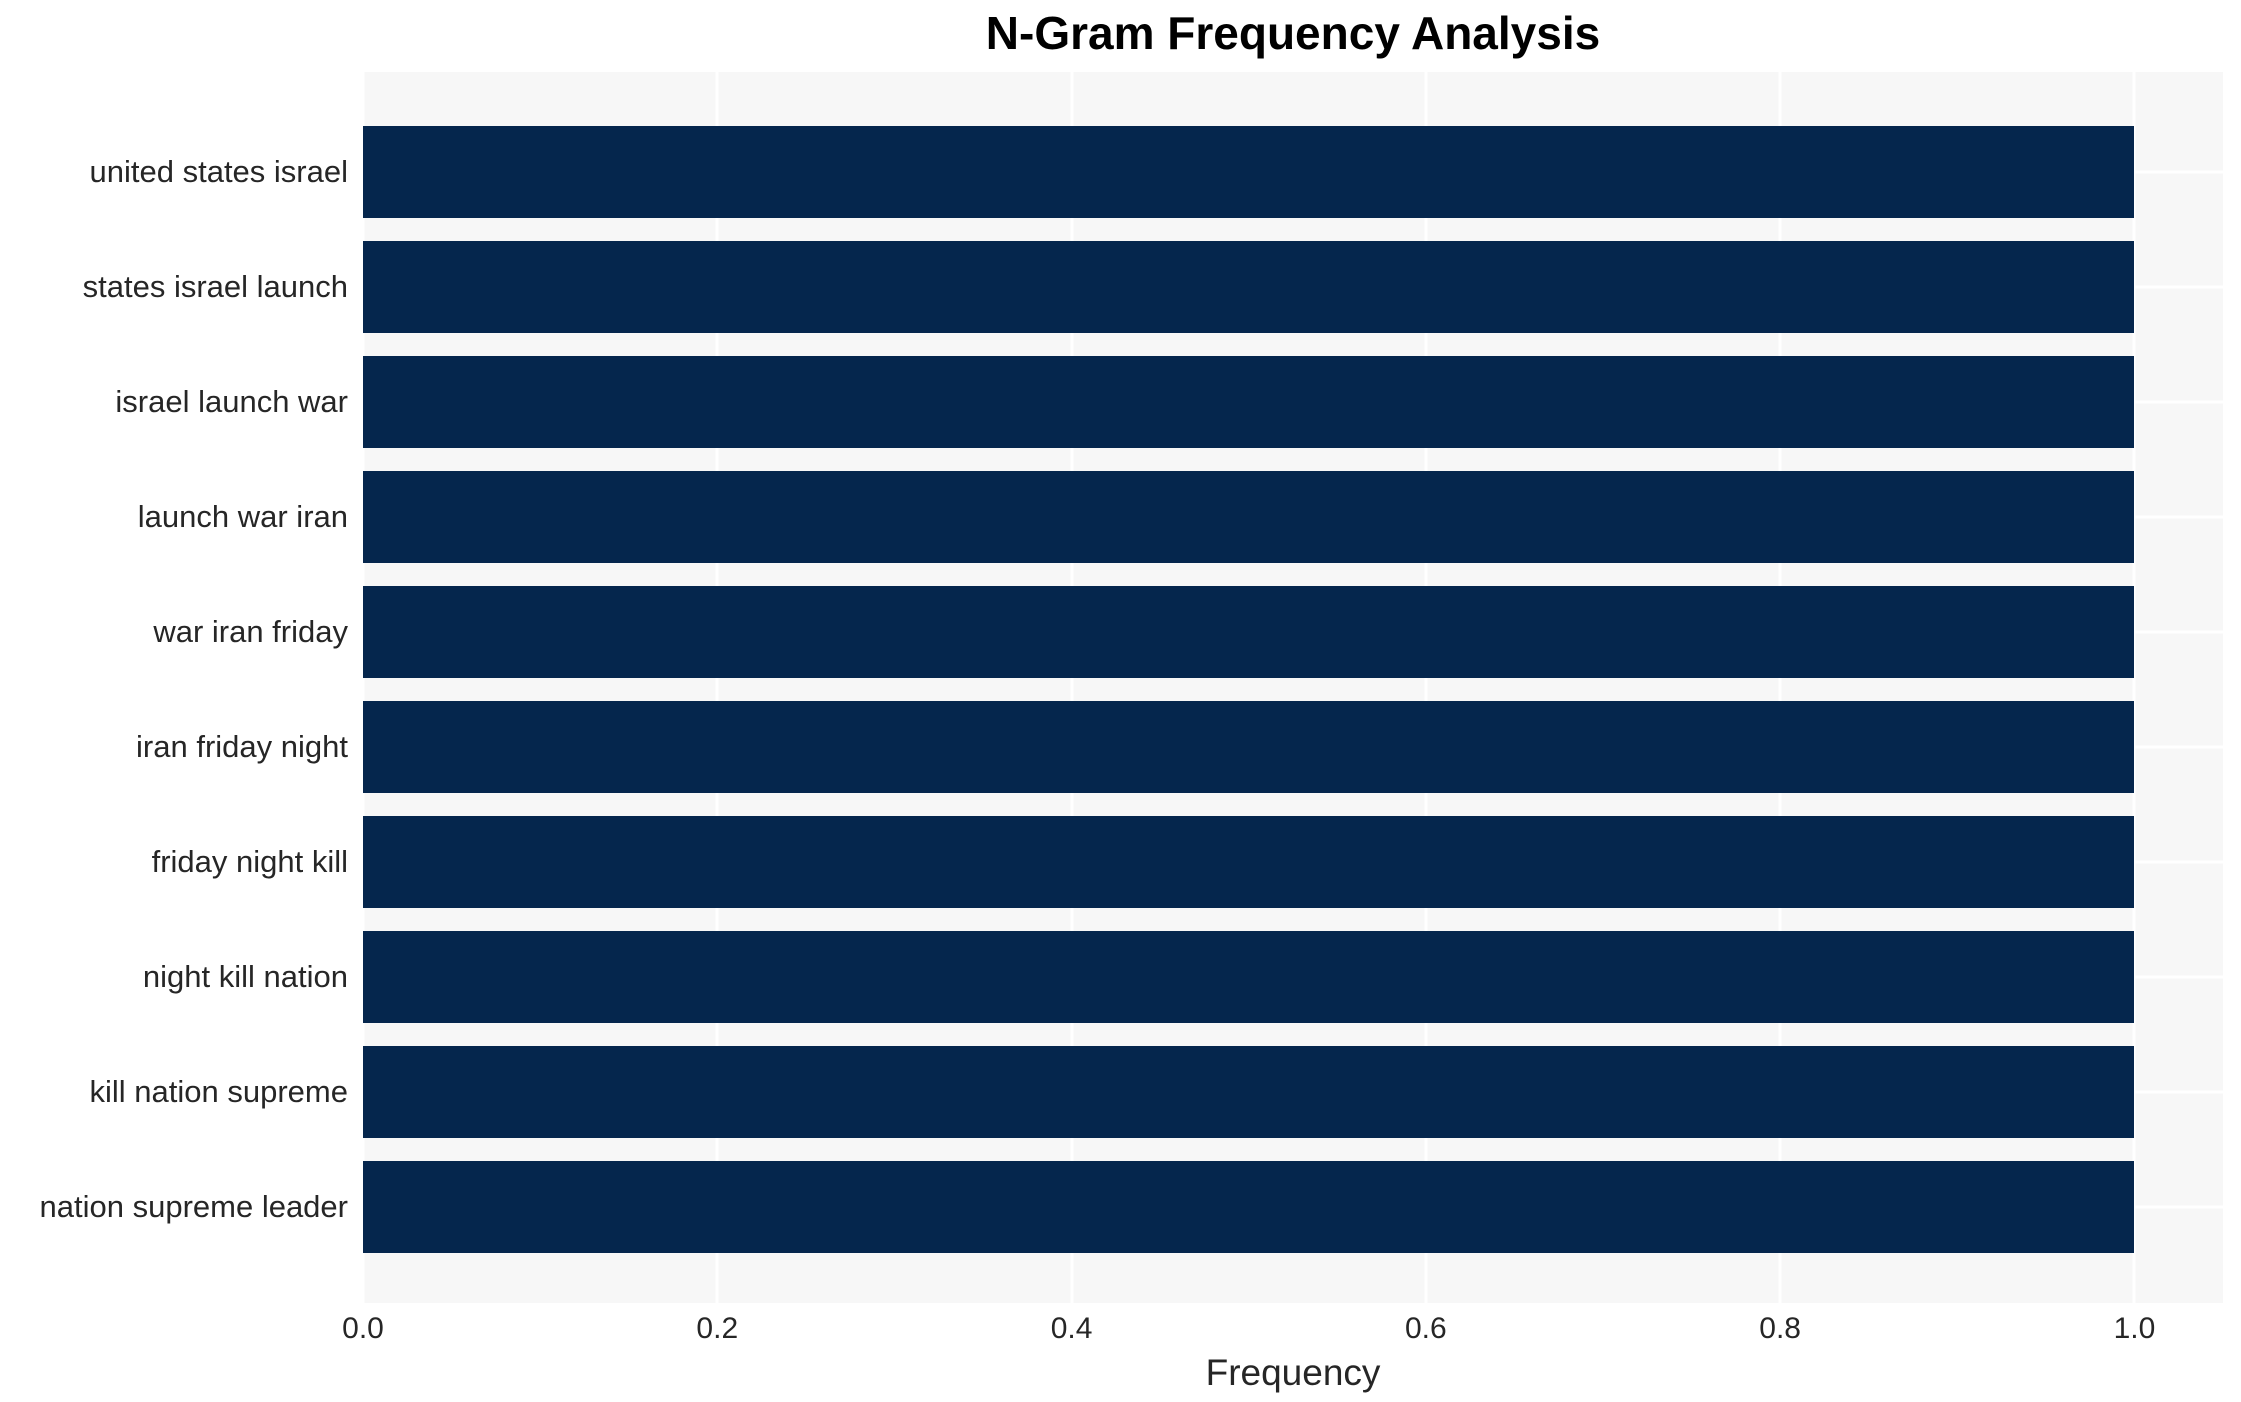  What do you see at coordinates (193, 1206) in the screenshot?
I see `category-label: nation supreme leader` at bounding box center [193, 1206].